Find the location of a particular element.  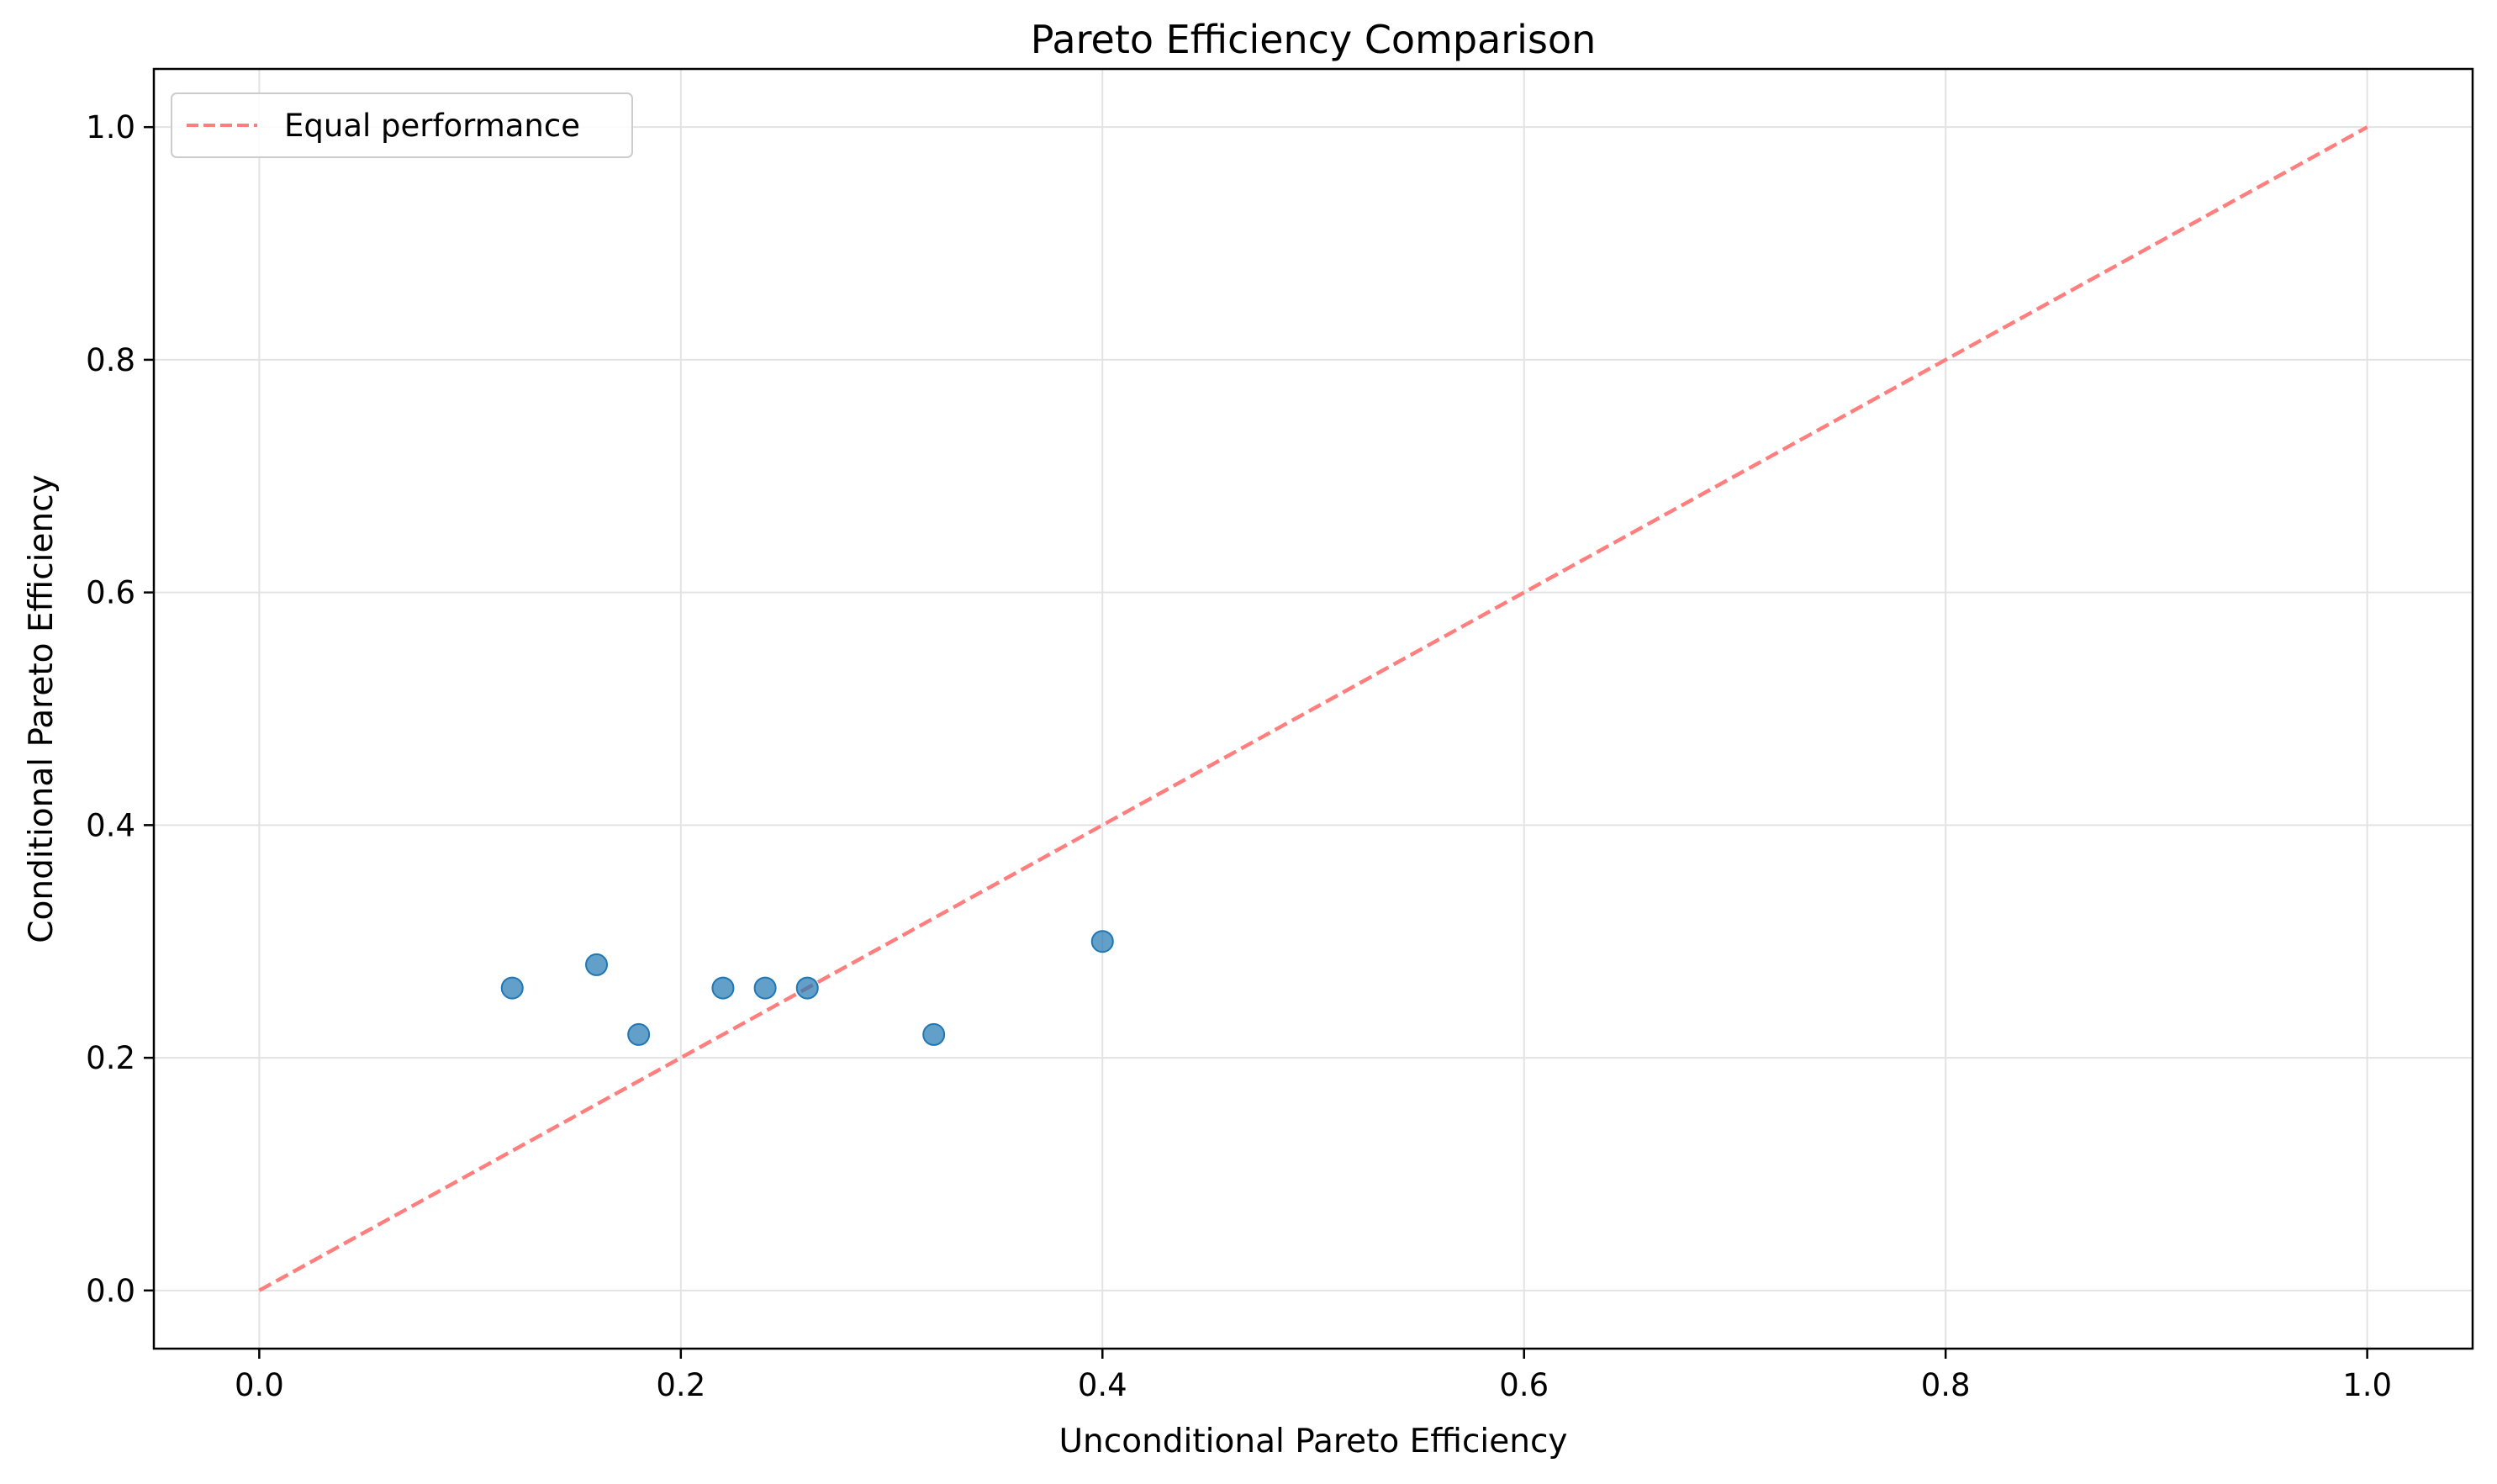

x-tick-label: 0.4 is located at coordinates (1102, 1385).